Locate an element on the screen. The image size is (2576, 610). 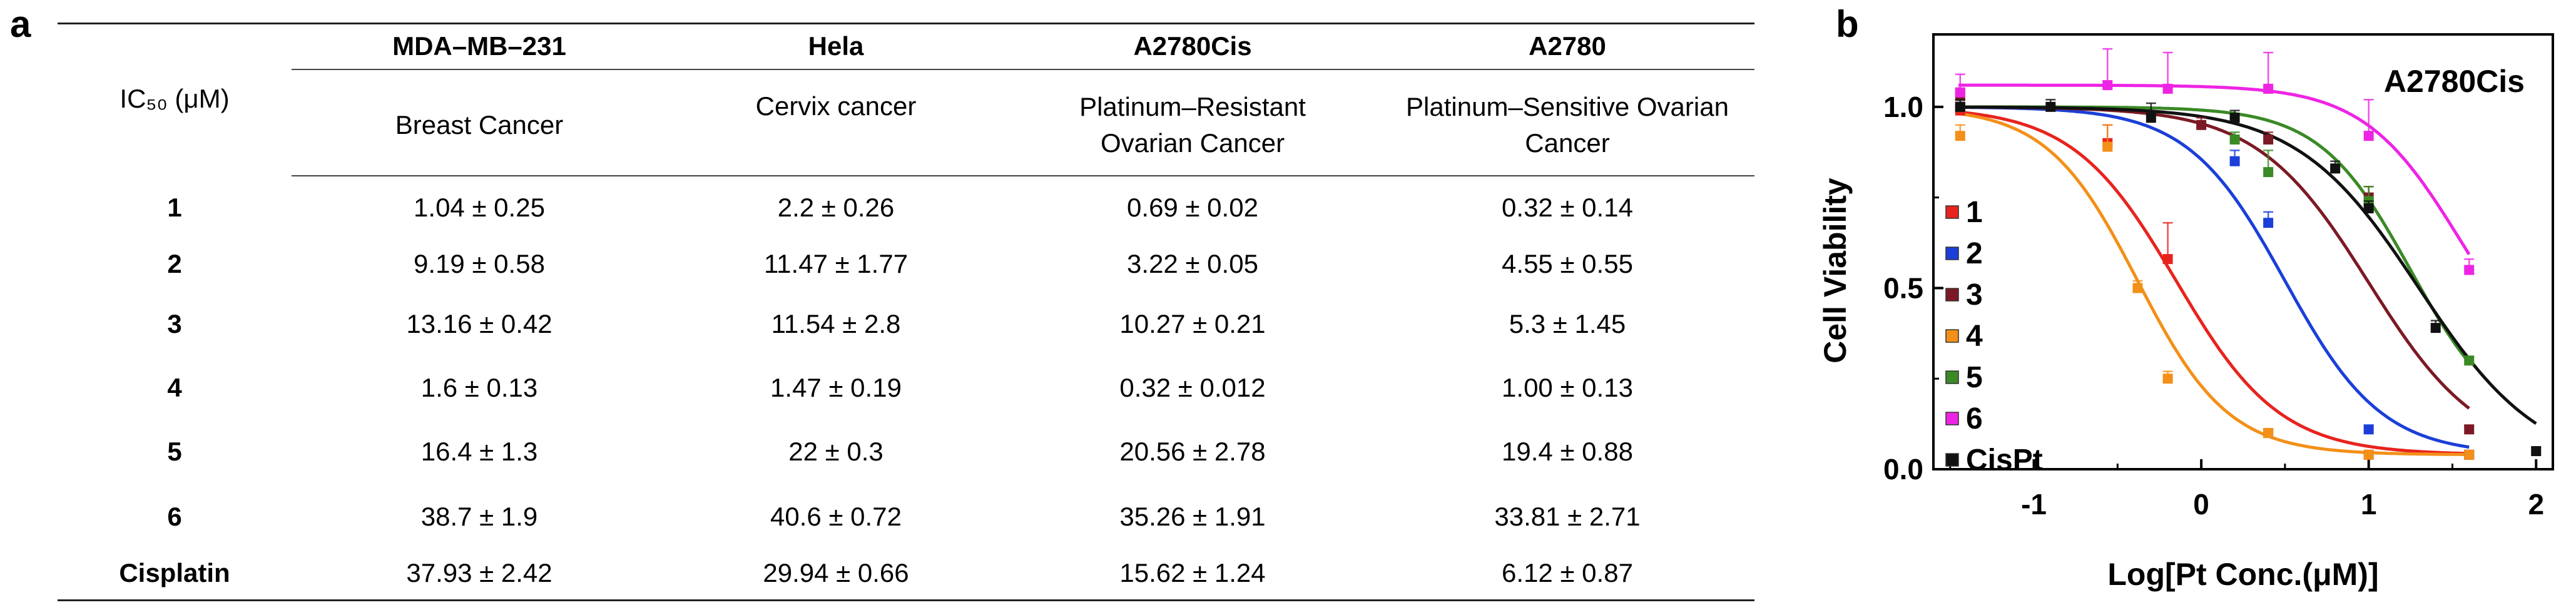
table-cell: 22 ± 0.3 is located at coordinates (835, 451).